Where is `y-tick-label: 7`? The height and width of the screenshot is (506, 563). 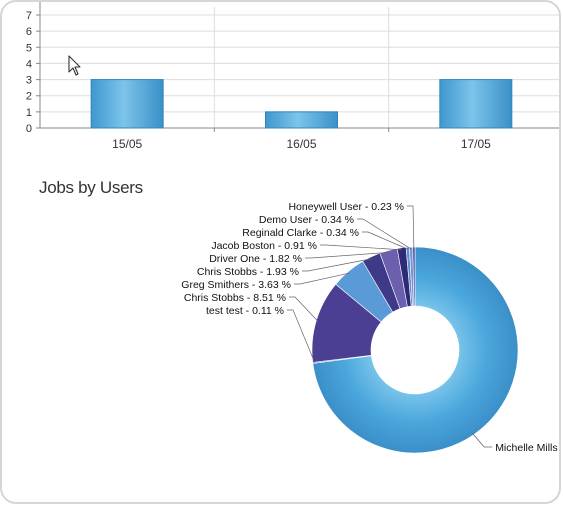
y-tick-label: 7 is located at coordinates (29, 16).